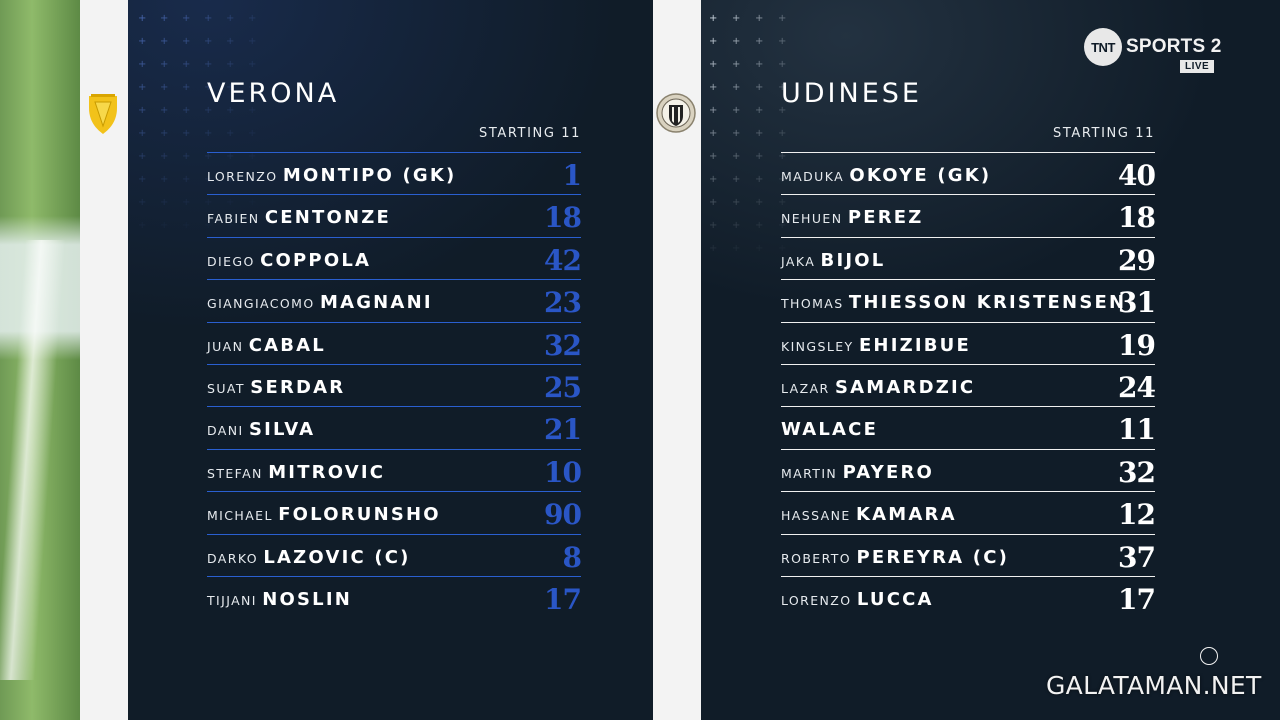 The height and width of the screenshot is (720, 1280). I want to click on home-lineup-label: STARTING 11, so click(529, 133).